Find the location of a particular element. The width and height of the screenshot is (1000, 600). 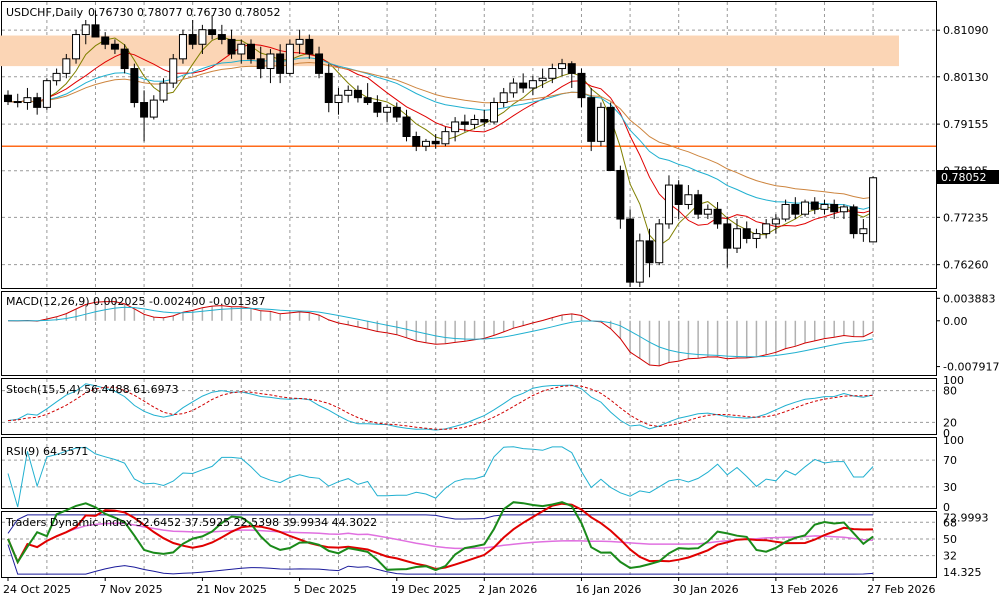

symbol-label: USDCHF,Daily is located at coordinates (45, 12).